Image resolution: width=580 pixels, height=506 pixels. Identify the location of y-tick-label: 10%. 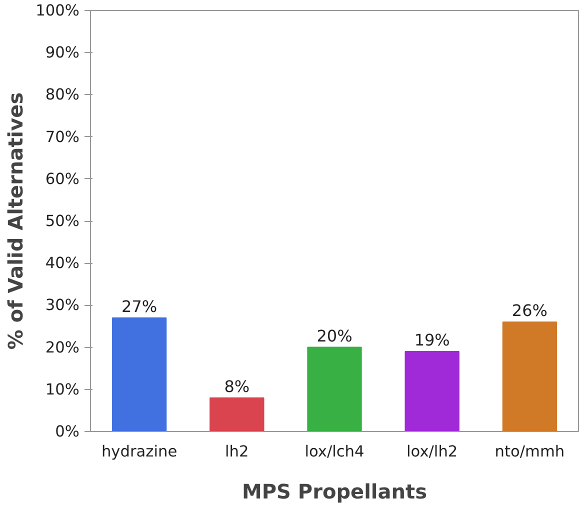
(62, 389).